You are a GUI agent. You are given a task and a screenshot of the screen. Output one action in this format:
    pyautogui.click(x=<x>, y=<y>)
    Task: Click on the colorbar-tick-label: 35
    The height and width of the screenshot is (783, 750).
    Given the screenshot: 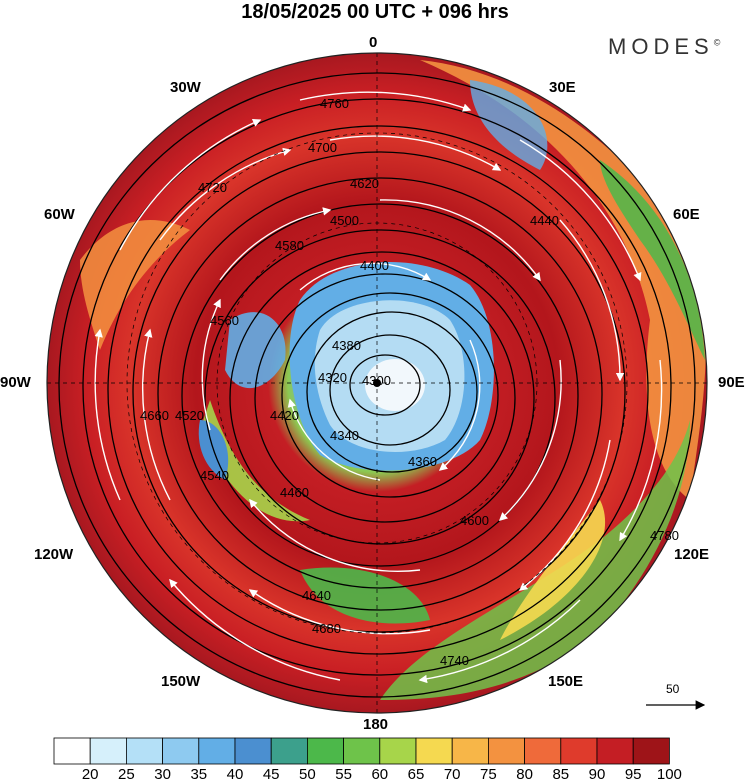 What is the action you would take?
    pyautogui.click(x=199, y=774)
    